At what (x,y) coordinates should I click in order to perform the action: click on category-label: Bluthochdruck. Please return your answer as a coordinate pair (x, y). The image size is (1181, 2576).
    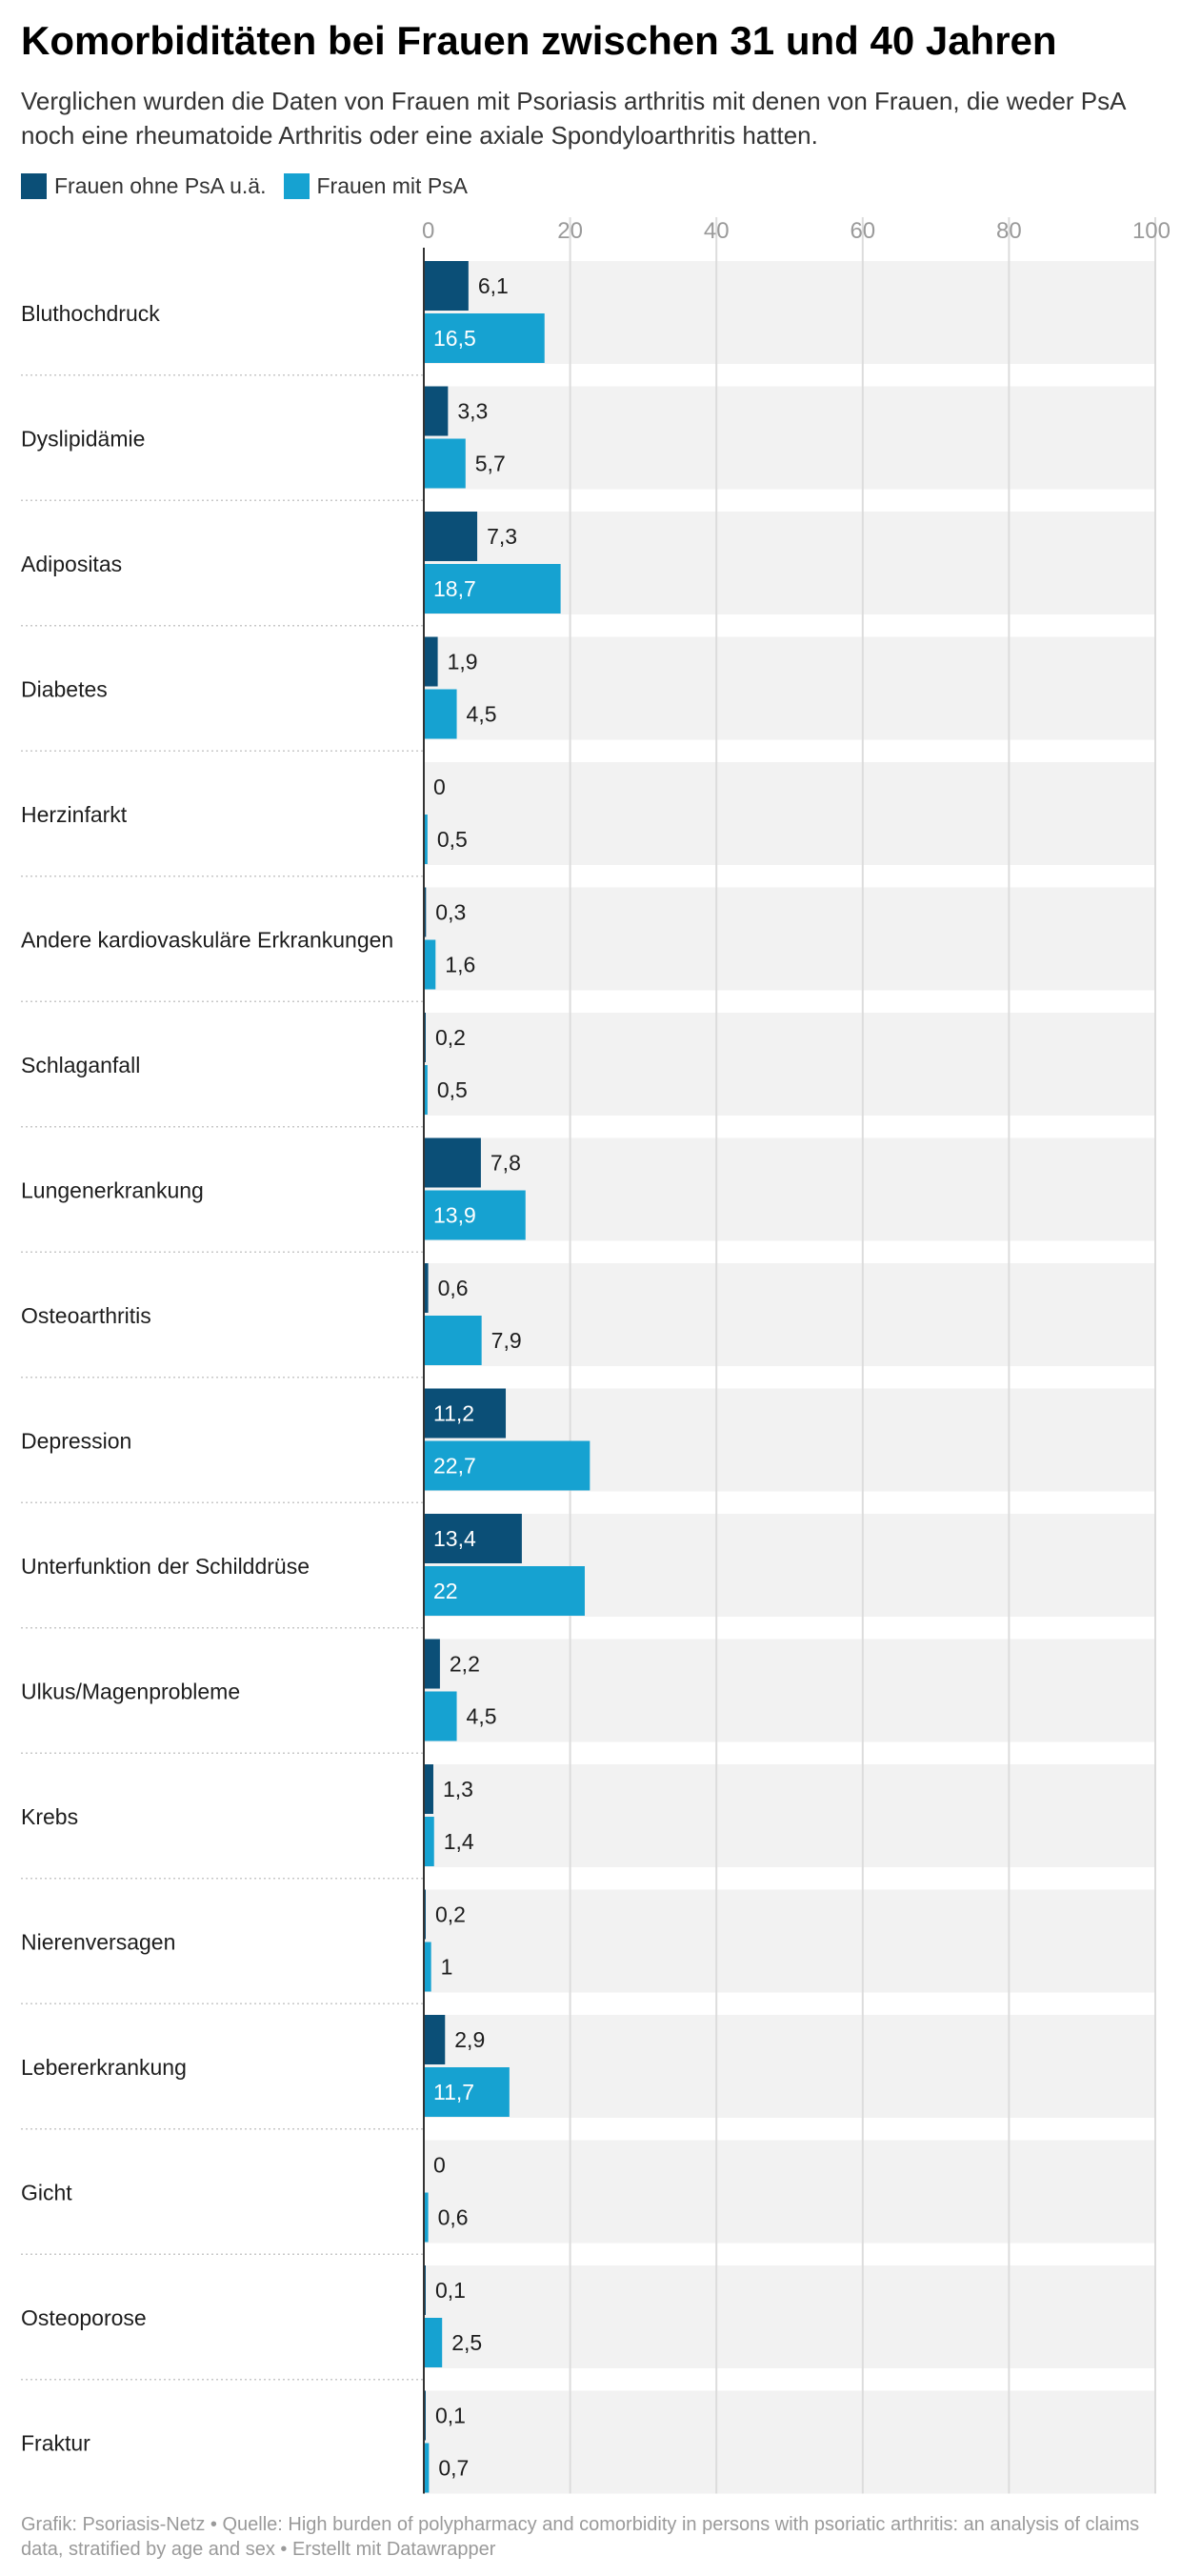
    Looking at the image, I should click on (90, 314).